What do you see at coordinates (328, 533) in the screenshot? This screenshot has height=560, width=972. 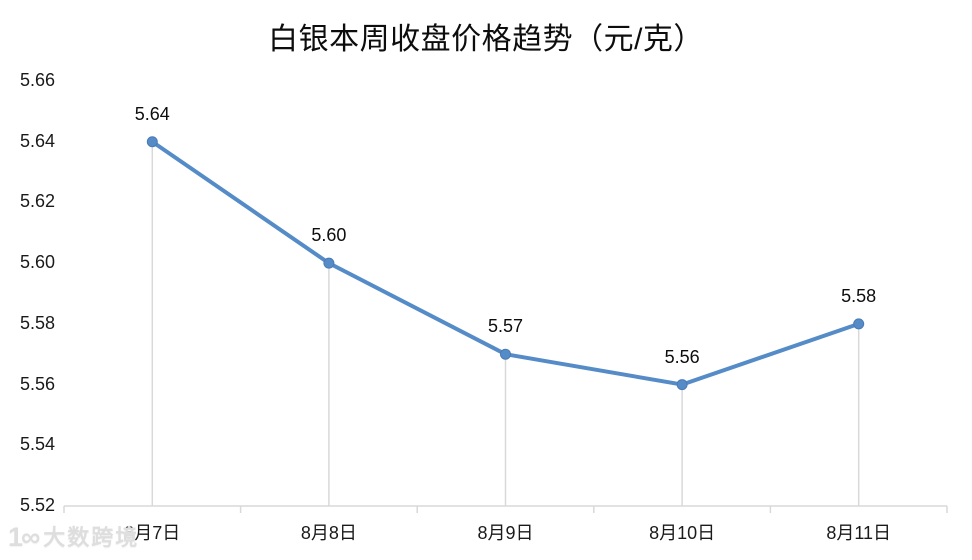 I see `x-tick-label: 8月8日` at bounding box center [328, 533].